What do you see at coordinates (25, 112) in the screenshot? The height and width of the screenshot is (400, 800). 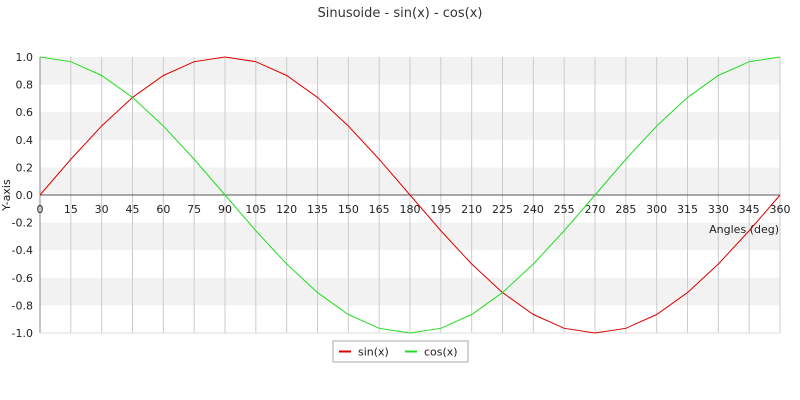 I see `y-tick-label: 0.6` at bounding box center [25, 112].